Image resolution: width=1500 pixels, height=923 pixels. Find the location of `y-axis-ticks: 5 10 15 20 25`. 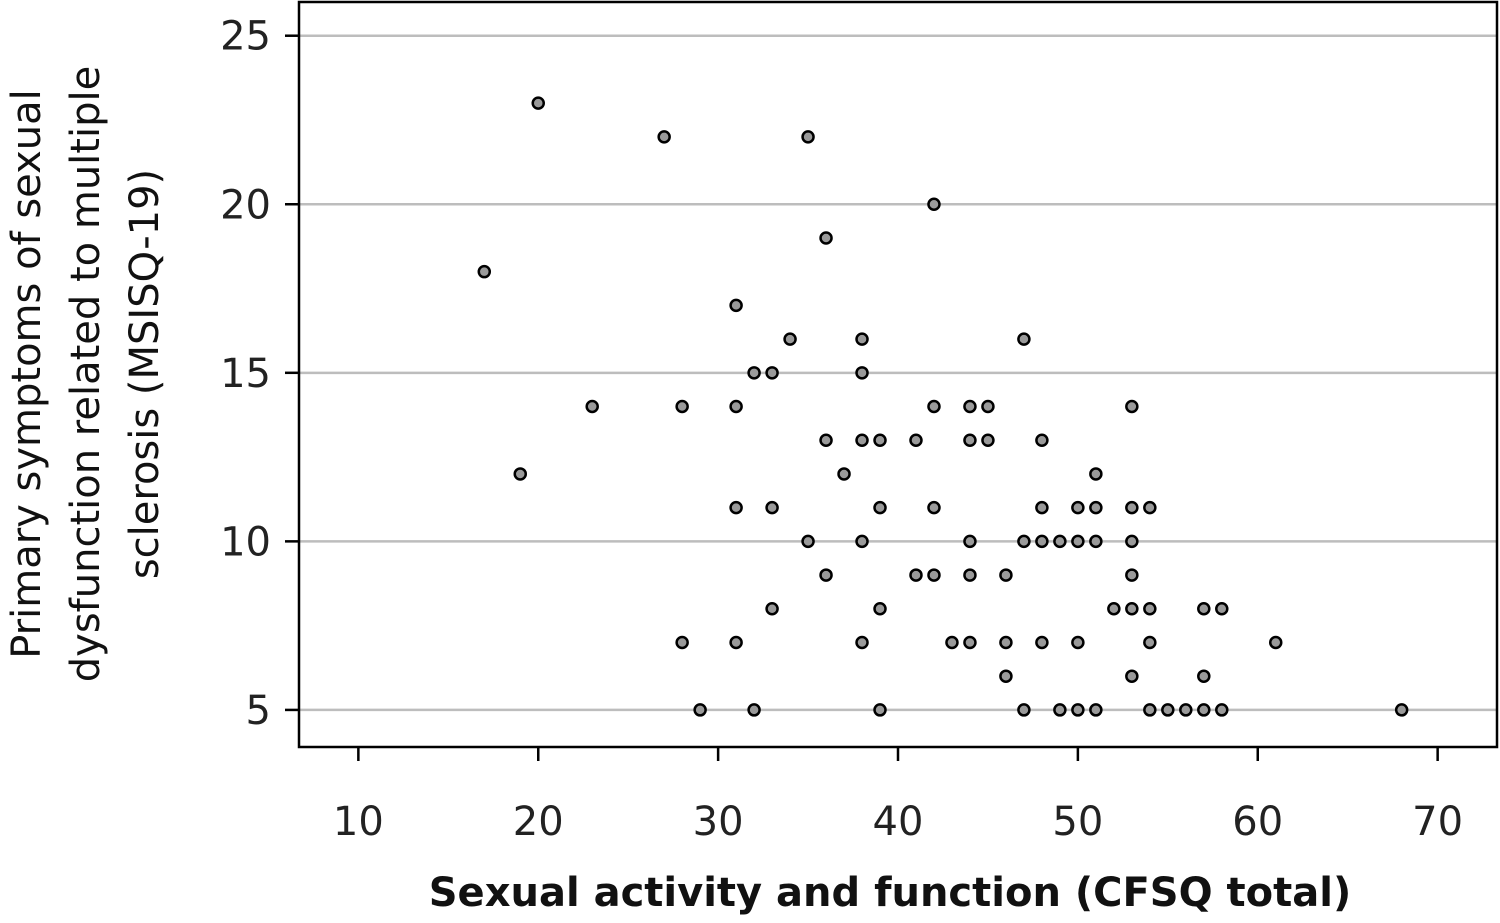

y-axis-ticks: 5 10 15 20 25 is located at coordinates (259, 374).